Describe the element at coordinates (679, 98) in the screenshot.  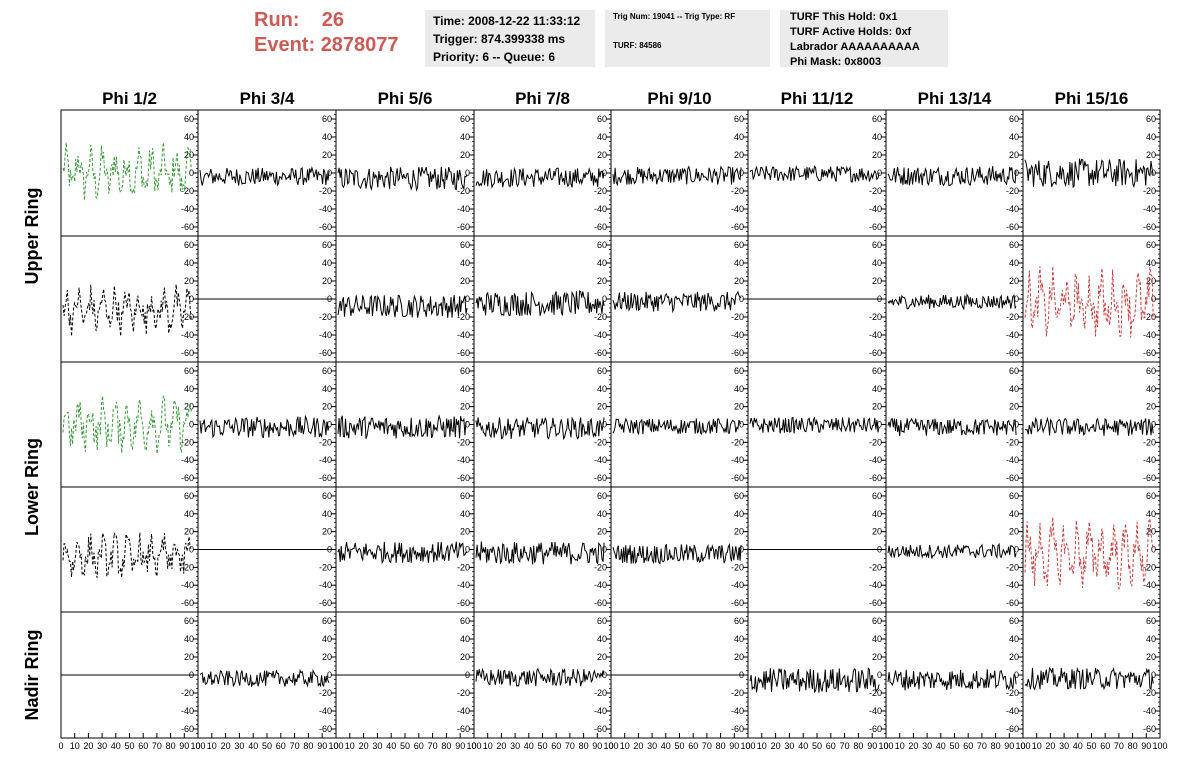
I see `column-title: Phi 9/10` at that location.